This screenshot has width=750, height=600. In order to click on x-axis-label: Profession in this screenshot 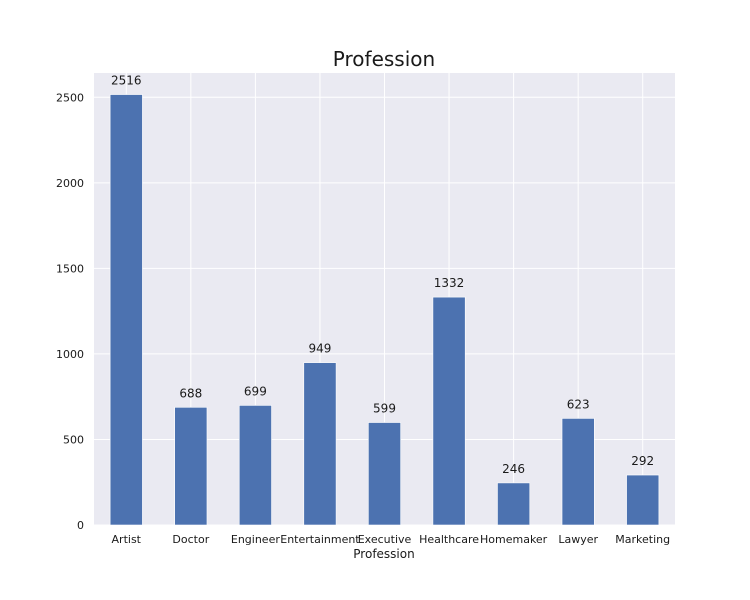, I will do `click(383, 554)`.